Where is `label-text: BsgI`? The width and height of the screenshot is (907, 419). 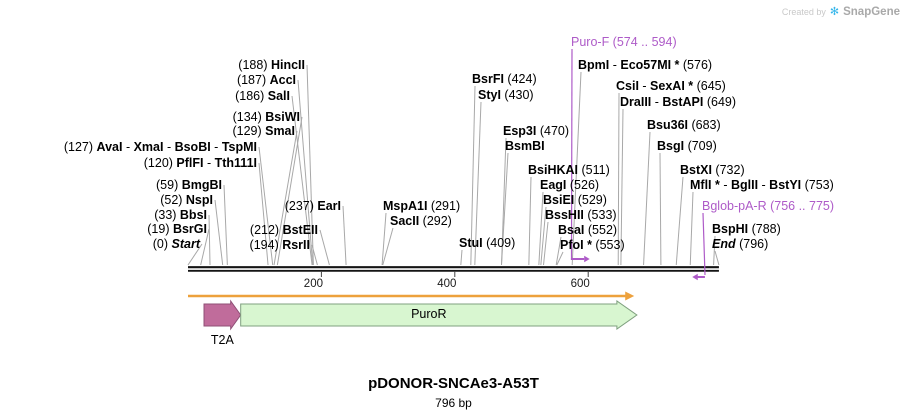
label-text: BsgI is located at coordinates (671, 146).